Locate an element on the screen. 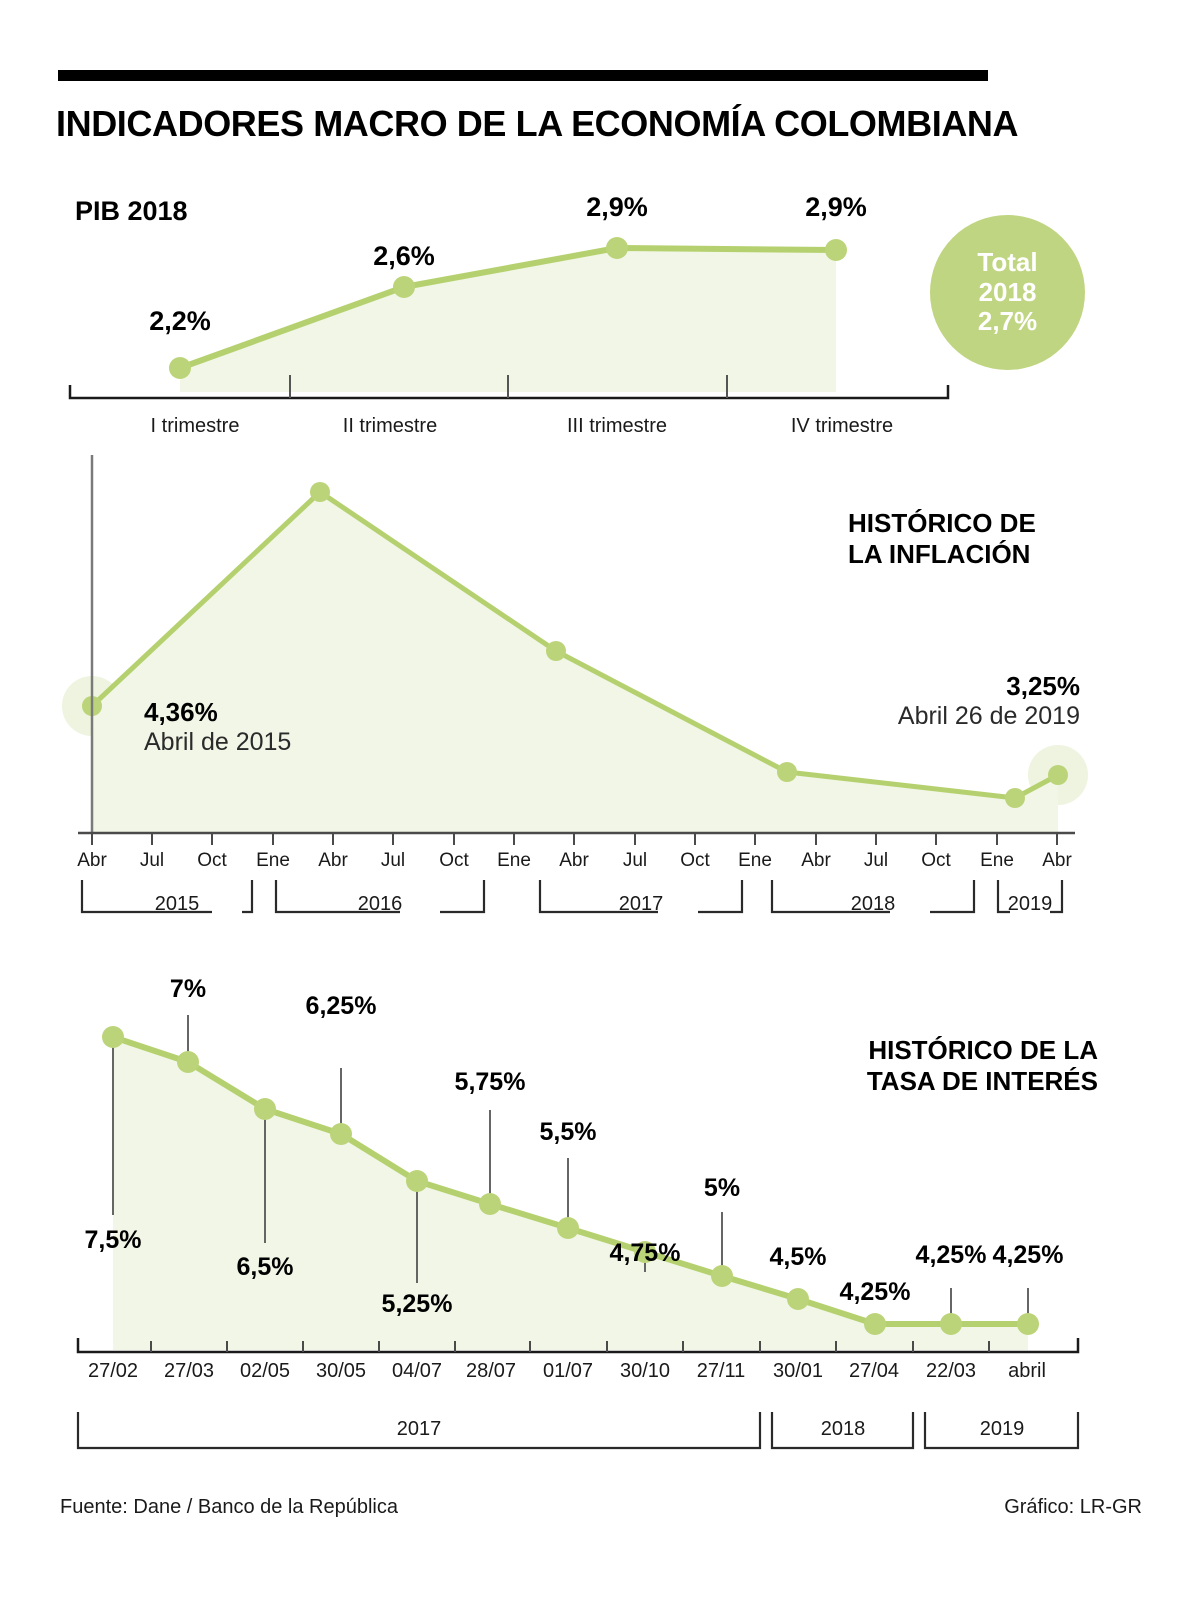 Image resolution: width=1200 pixels, height=1612 pixels. inflation-year-label: 2015 is located at coordinates (177, 904).